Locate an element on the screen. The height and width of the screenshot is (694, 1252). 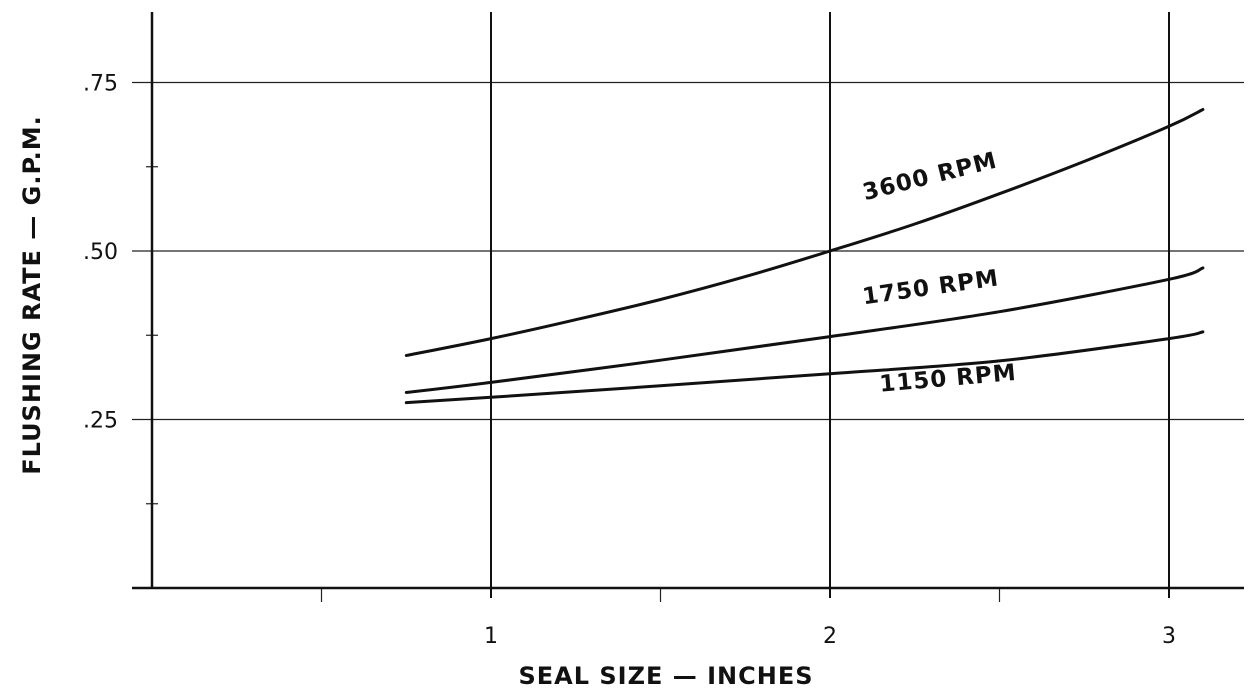
y-axis-title: FLUSHING RATE — G.P.M. is located at coordinates (32, 295).